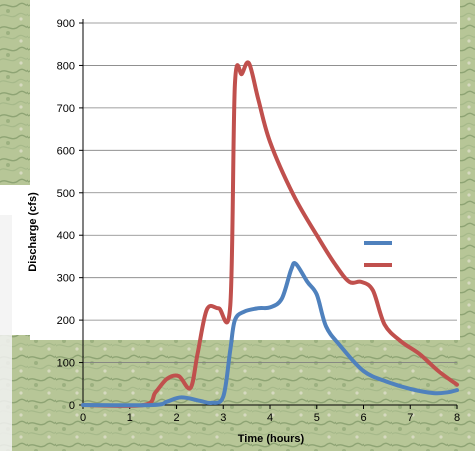 The image size is (475, 451). Describe the element at coordinates (176, 418) in the screenshot. I see `x-tick-label: 2` at that location.